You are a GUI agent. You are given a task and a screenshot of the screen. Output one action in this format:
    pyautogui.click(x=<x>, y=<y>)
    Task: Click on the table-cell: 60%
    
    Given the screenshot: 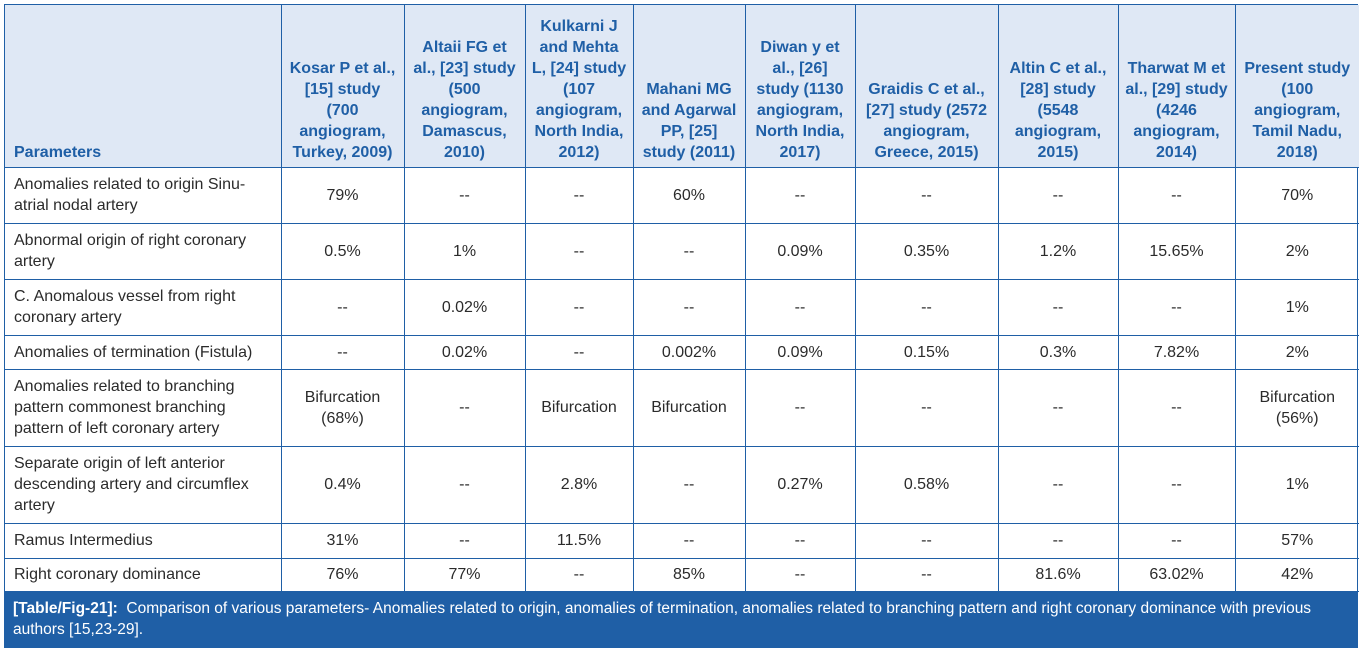 What is the action you would take?
    pyautogui.click(x=689, y=195)
    